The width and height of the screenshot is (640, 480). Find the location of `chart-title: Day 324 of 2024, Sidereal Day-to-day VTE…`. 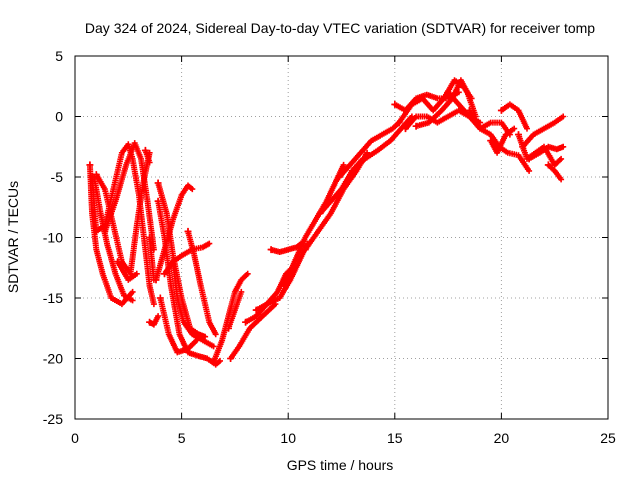

chart-title: Day 324 of 2024, Sidereal Day-to-day VTE… is located at coordinates (340, 28).